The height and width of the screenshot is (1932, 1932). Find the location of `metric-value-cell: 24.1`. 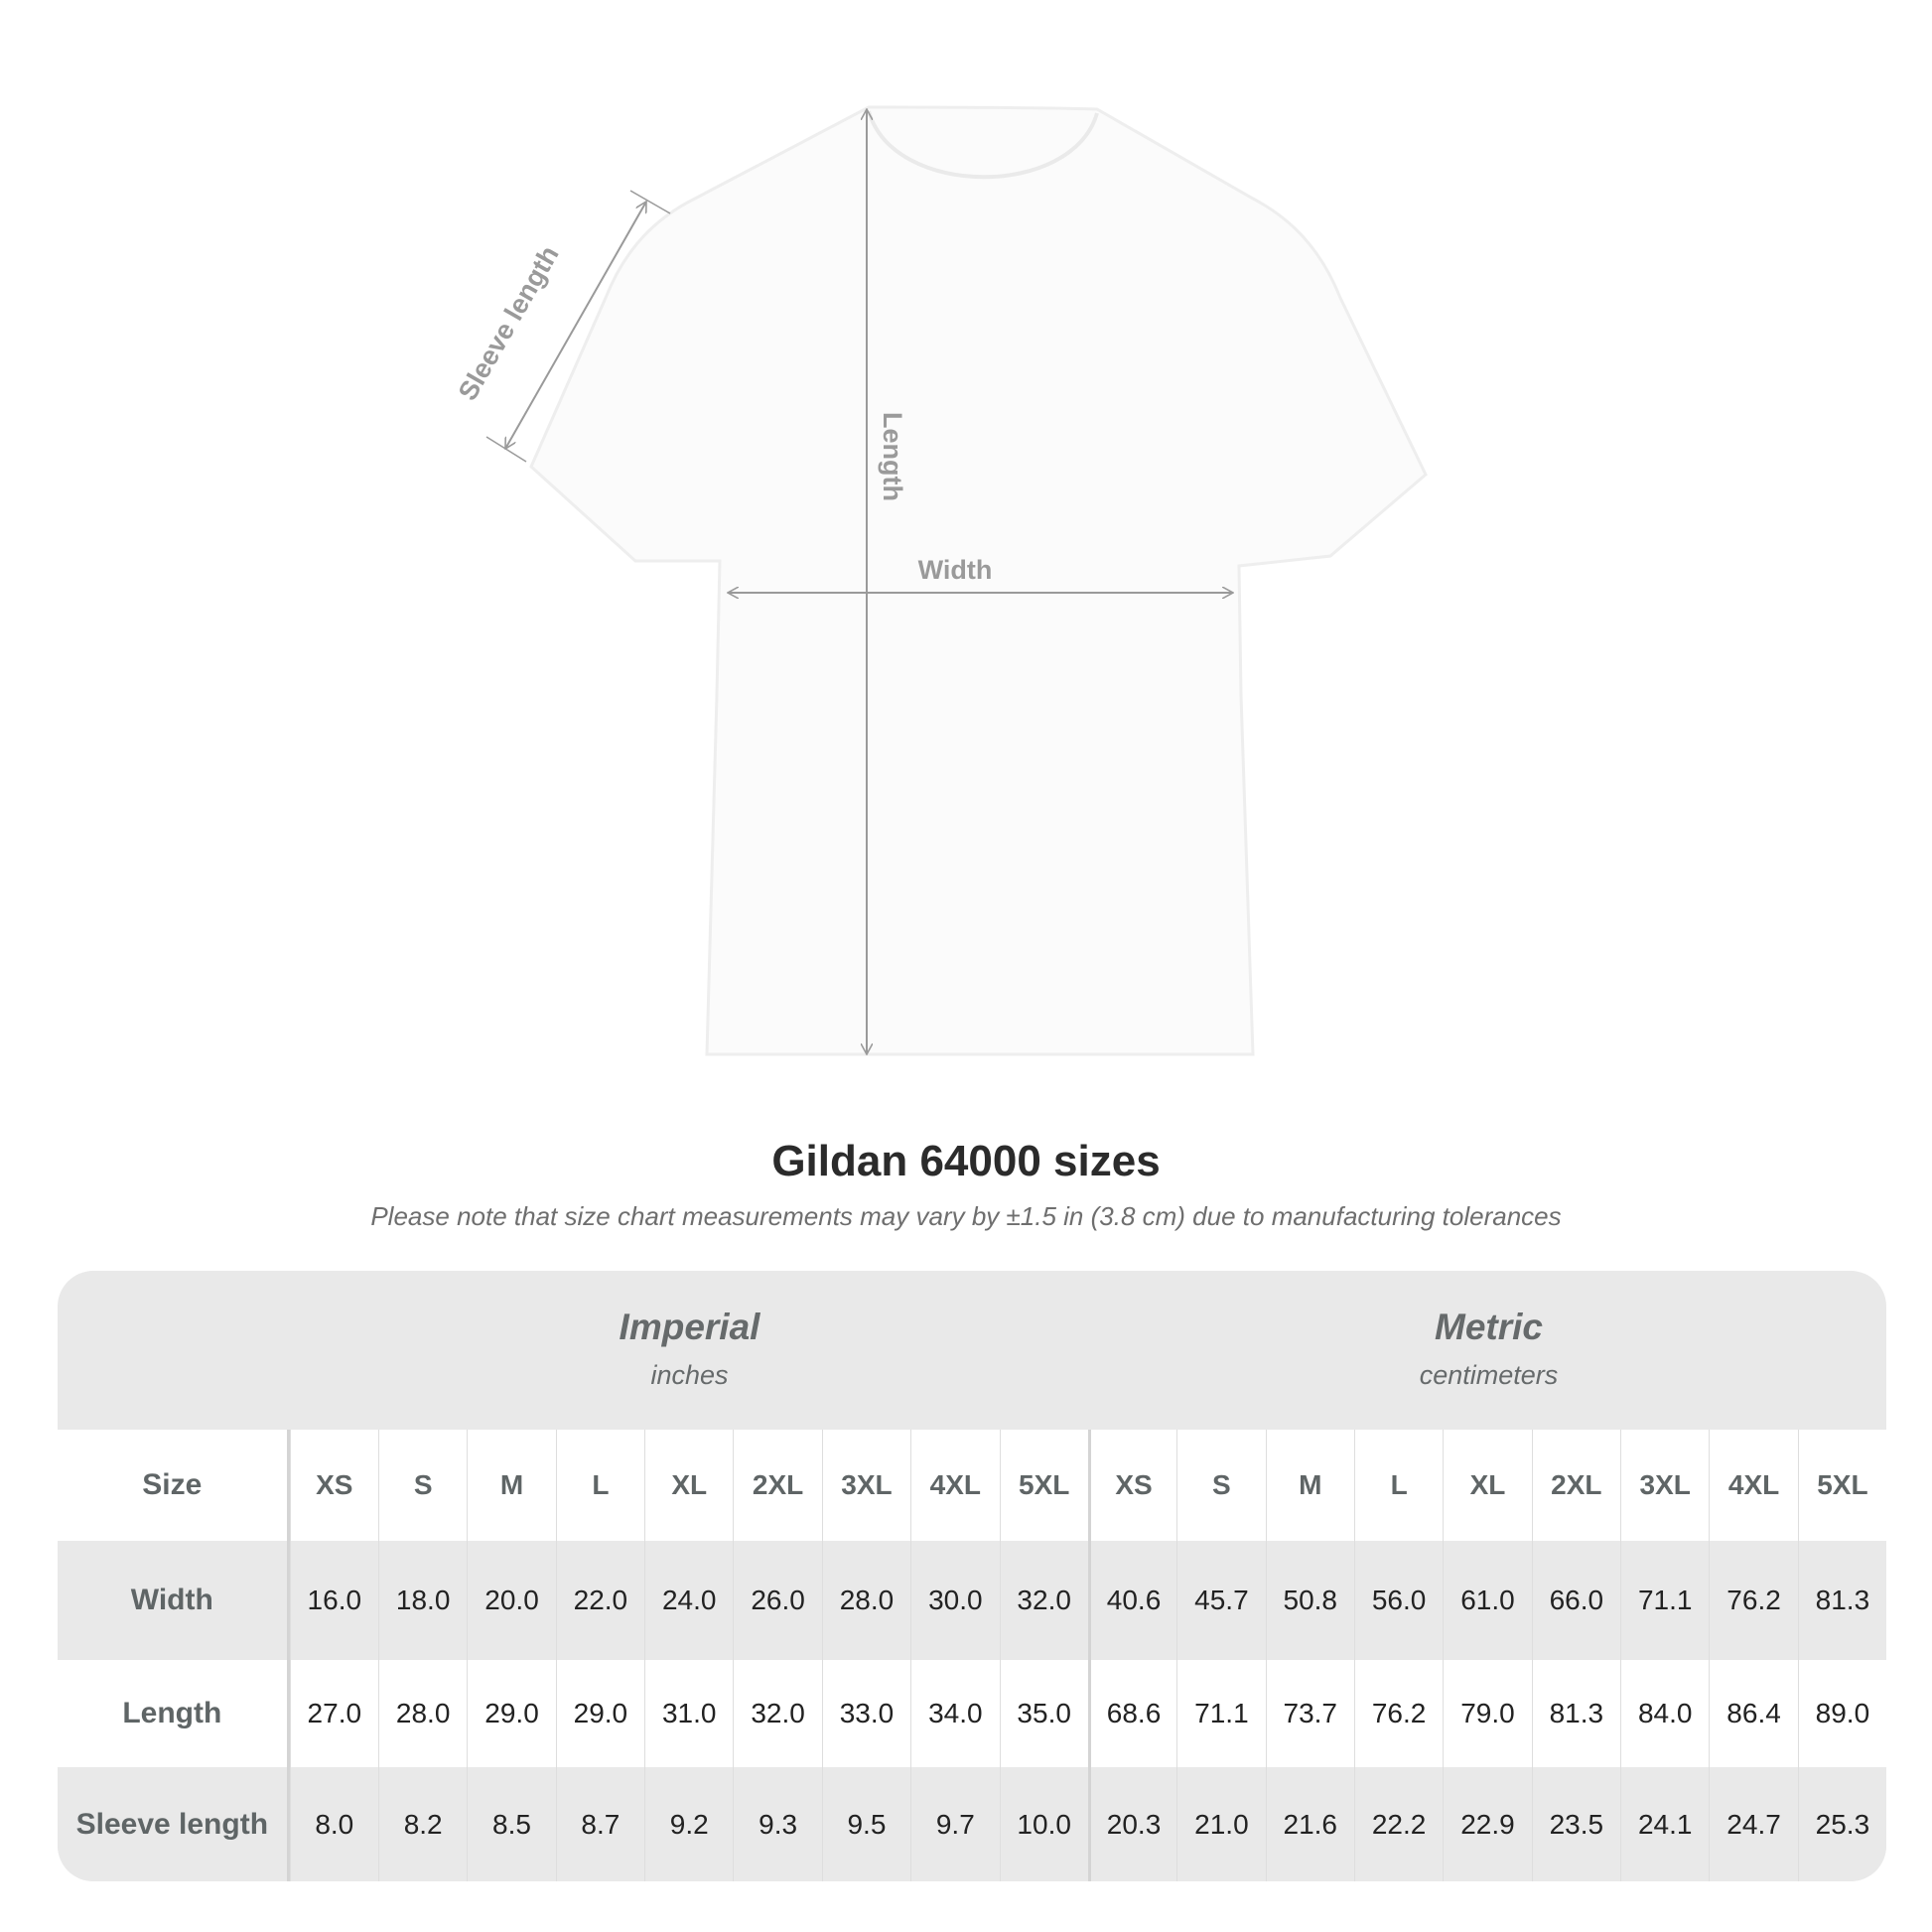

metric-value-cell: 24.1 is located at coordinates (1664, 1824).